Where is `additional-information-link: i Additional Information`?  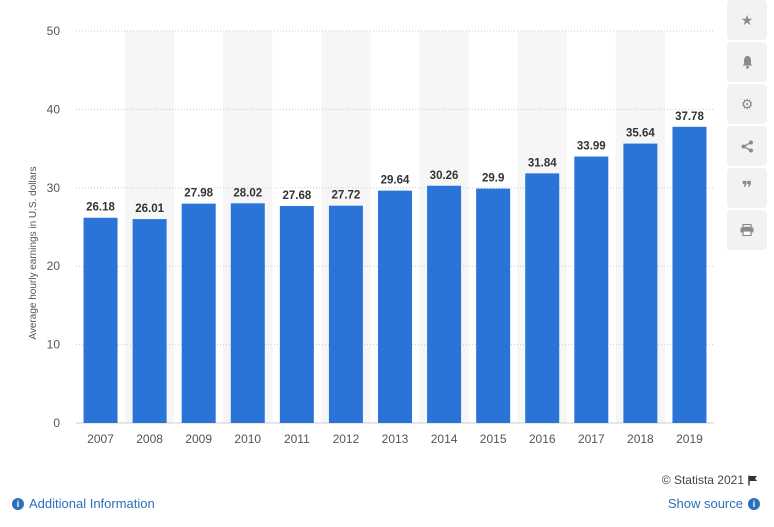
additional-information-link: i Additional Information is located at coordinates (83, 503).